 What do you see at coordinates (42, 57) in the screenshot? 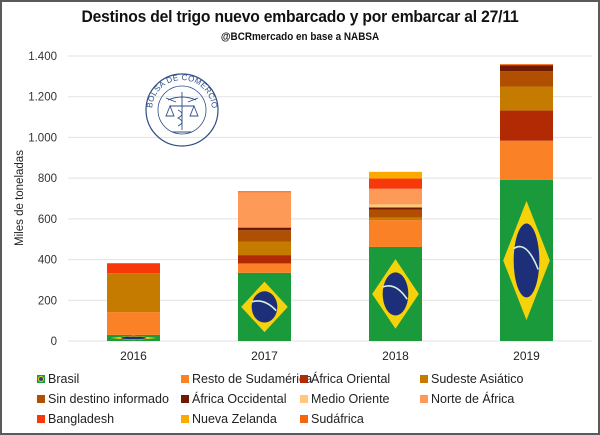
I see `y-tick-label: 1.400` at bounding box center [42, 57].